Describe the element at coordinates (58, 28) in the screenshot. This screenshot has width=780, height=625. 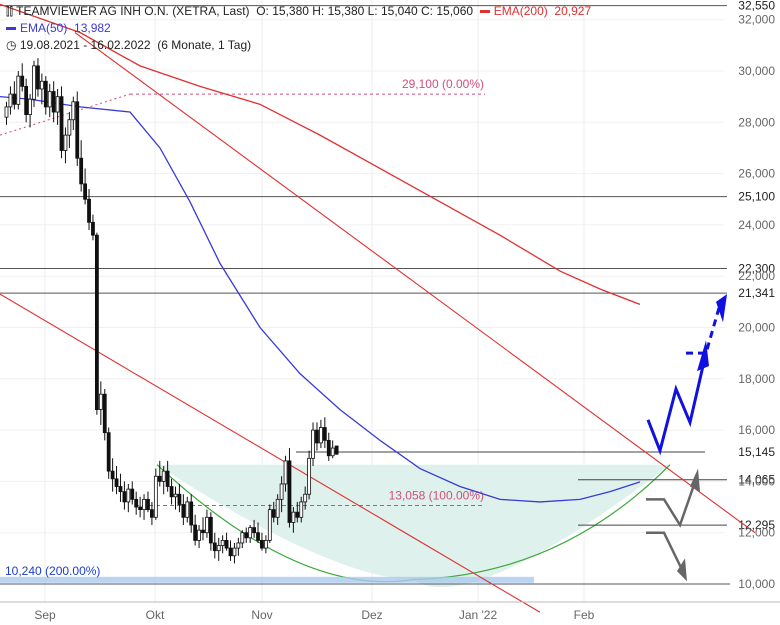
I see `legend-line-2: EMA(50) 13,982` at that location.